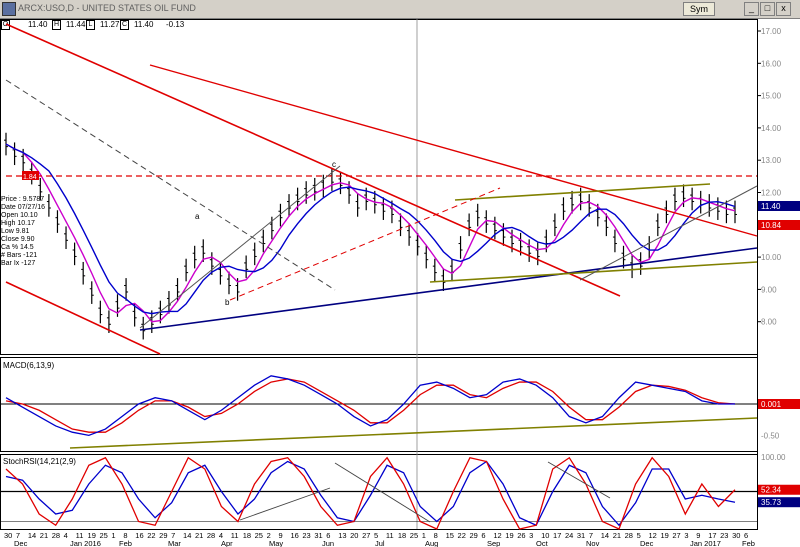 The width and height of the screenshot is (800, 547). What do you see at coordinates (18, 239) in the screenshot?
I see `info-line: Close 9.90` at bounding box center [18, 239].